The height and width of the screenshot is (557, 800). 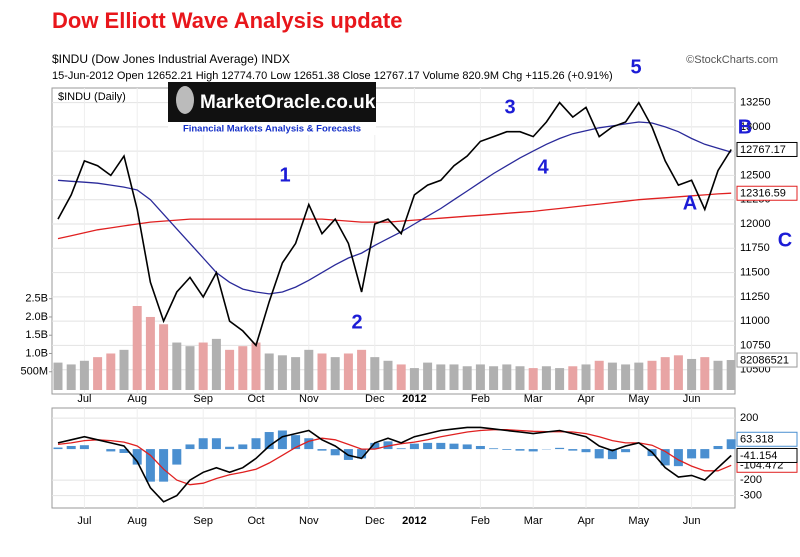 What do you see at coordinates (745, 127) in the screenshot?
I see `wave-label: B` at bounding box center [745, 127].